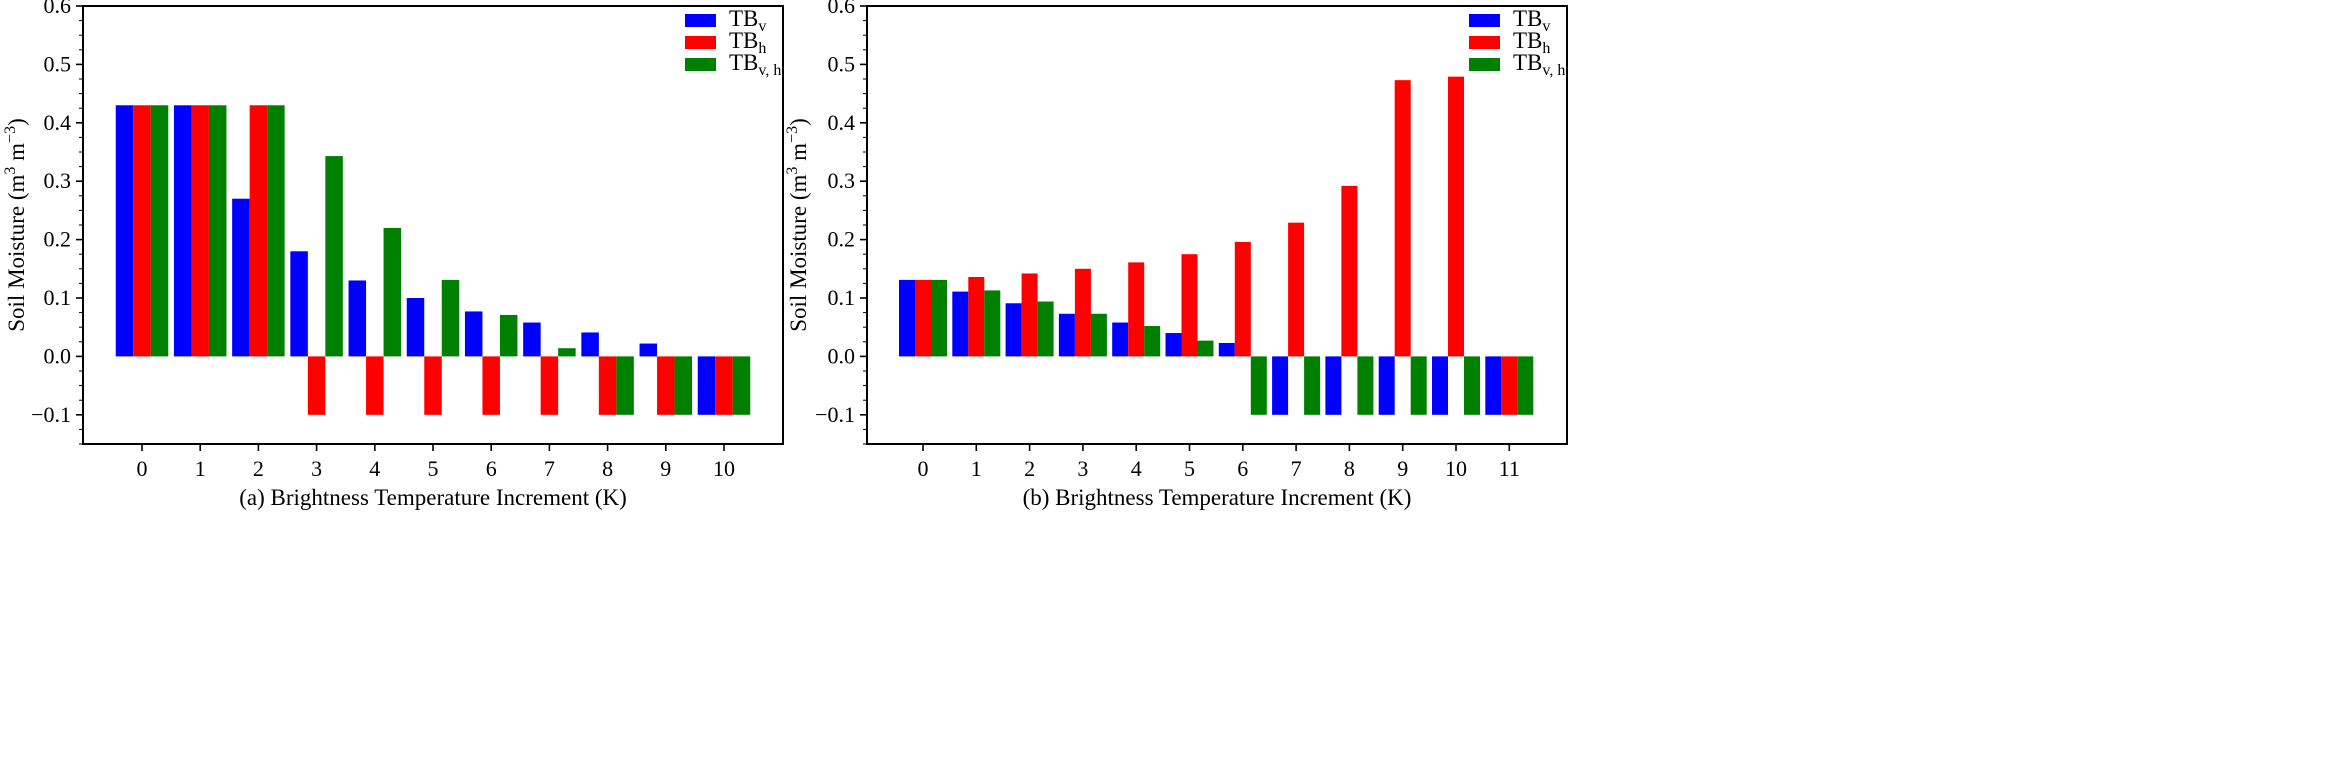 This screenshot has width=2350, height=761. Describe the element at coordinates (1136, 468) in the screenshot. I see `x-tick-label: 4` at that location.